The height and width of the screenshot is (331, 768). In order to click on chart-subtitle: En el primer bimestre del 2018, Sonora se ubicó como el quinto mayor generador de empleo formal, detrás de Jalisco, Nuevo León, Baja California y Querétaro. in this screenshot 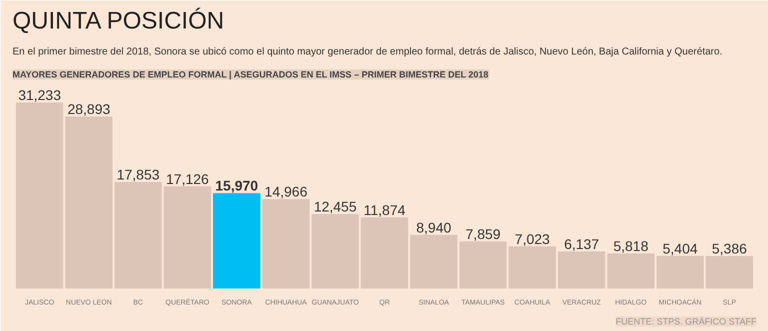, I will do `click(367, 52)`.